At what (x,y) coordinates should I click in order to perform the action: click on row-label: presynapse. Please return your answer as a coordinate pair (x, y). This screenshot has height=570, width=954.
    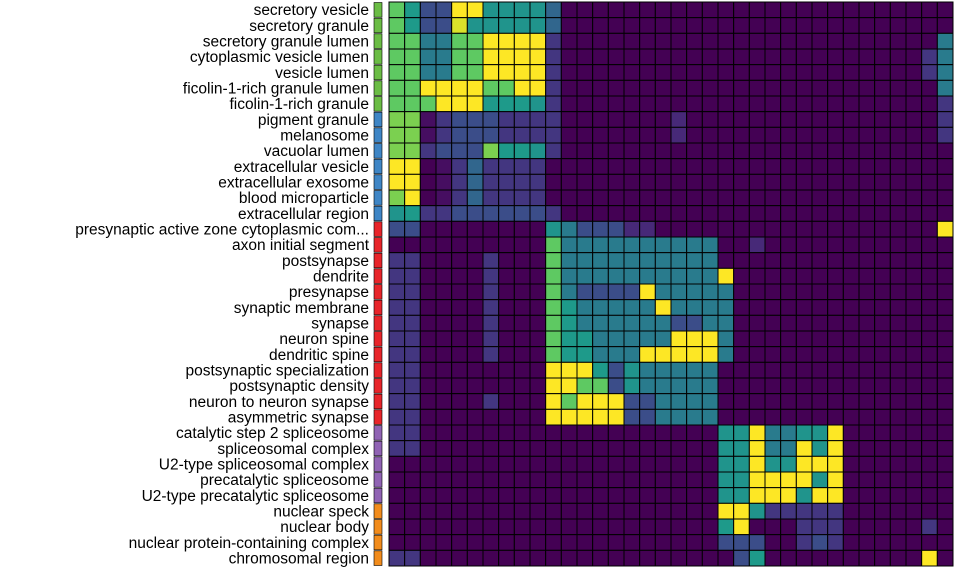
    Looking at the image, I should click on (329, 292).